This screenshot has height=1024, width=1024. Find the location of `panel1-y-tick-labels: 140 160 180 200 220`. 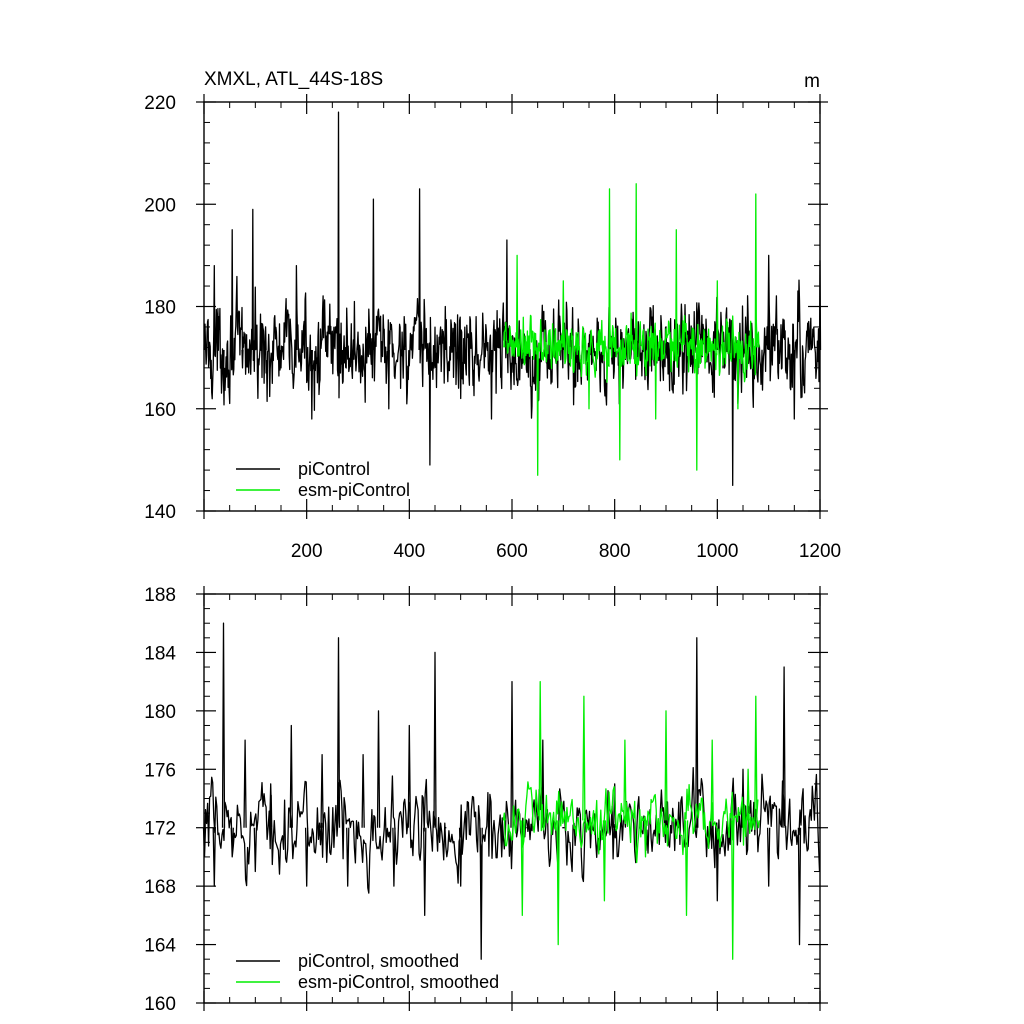

panel1-y-tick-labels: 140 160 180 200 220 is located at coordinates (160, 308).